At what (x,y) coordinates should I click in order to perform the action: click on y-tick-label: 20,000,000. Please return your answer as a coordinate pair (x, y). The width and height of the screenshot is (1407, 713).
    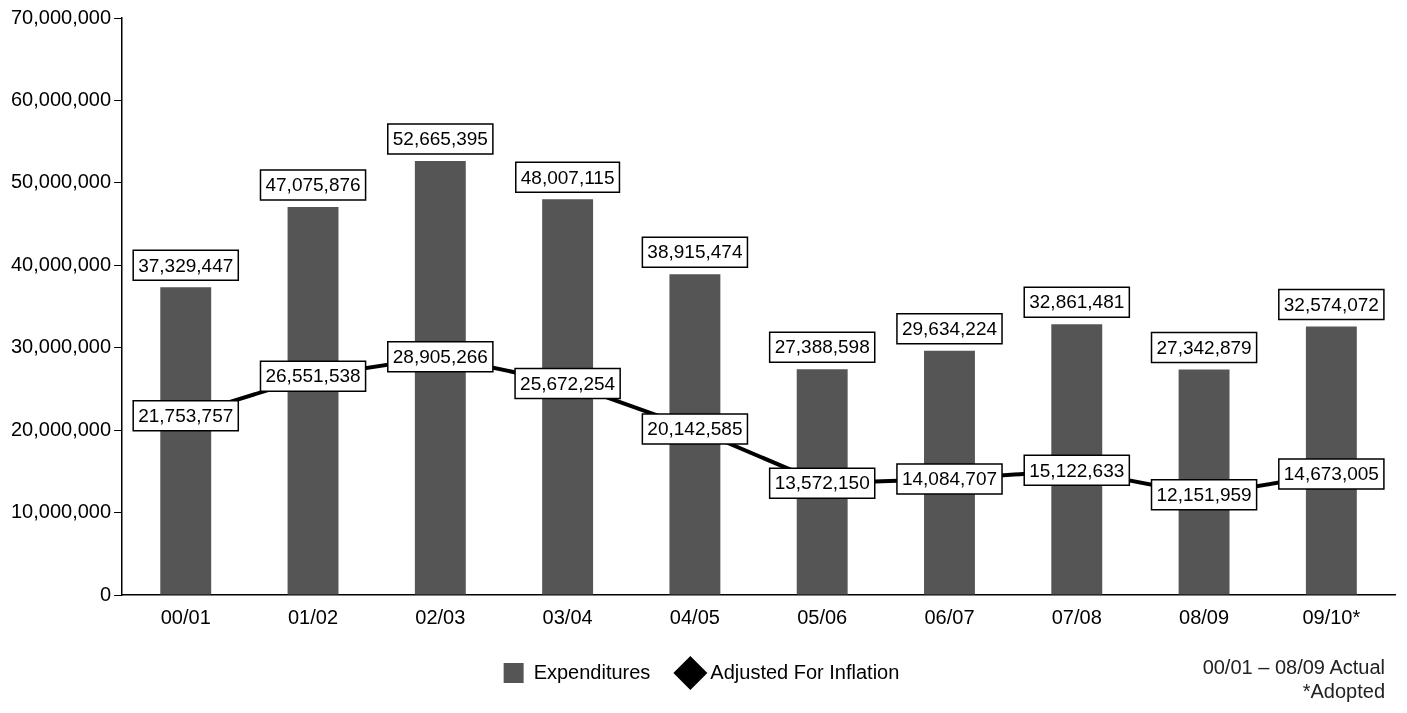
    Looking at the image, I should click on (61, 428).